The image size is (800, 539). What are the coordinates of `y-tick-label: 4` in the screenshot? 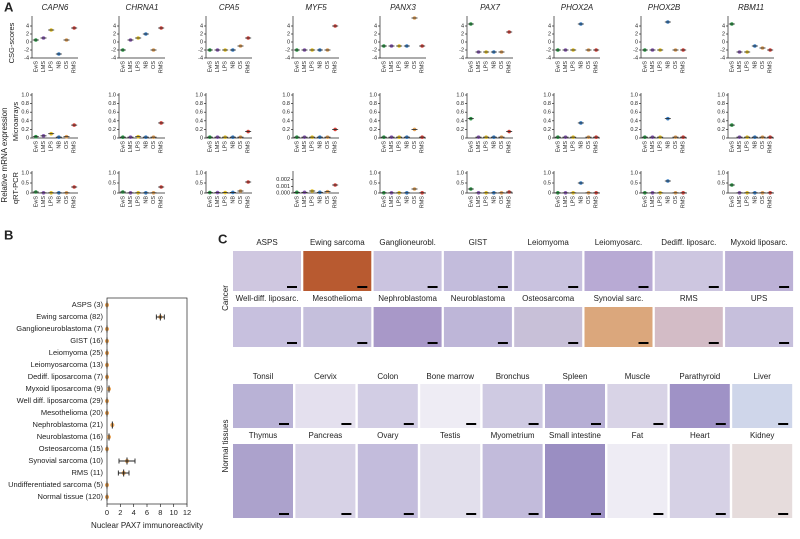 It's located at (27, 26).